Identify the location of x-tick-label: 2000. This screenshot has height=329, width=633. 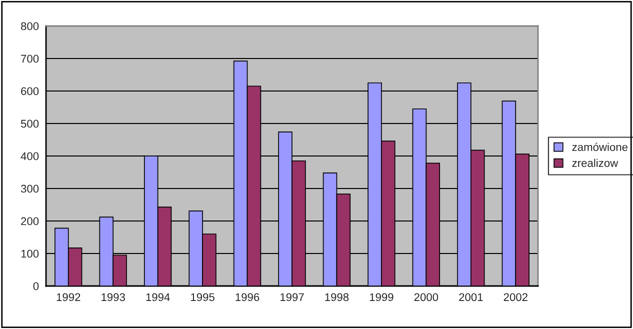
(426, 297).